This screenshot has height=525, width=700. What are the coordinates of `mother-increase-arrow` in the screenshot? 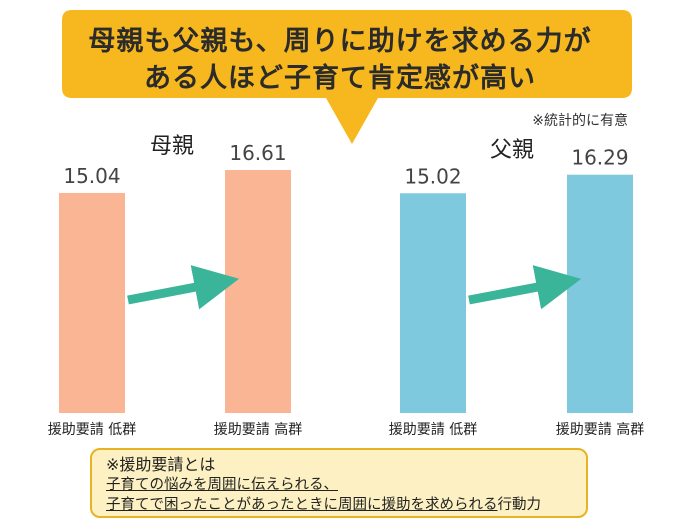 It's located at (183, 287).